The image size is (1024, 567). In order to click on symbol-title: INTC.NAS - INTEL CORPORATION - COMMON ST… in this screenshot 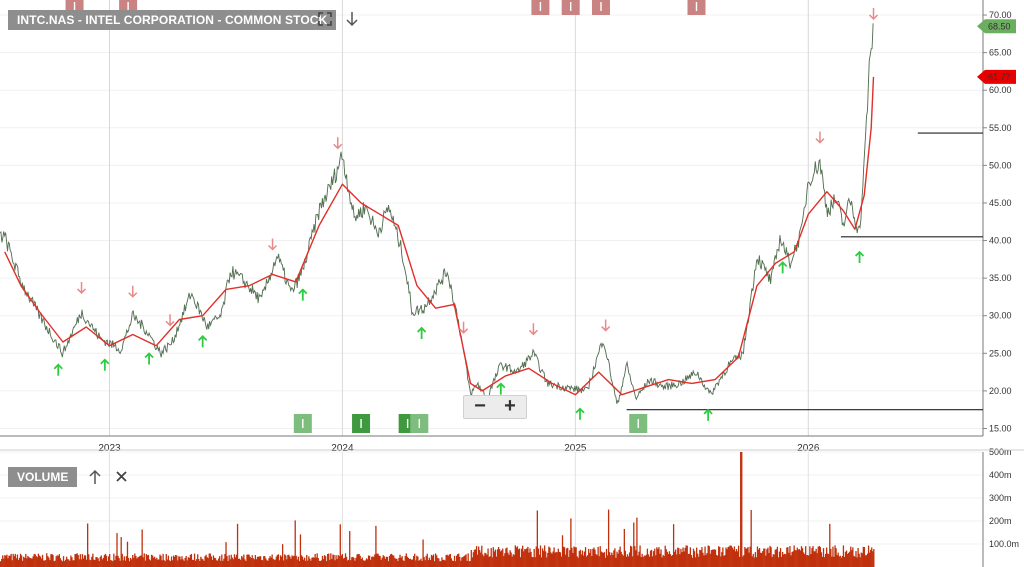, I will do `click(172, 20)`.